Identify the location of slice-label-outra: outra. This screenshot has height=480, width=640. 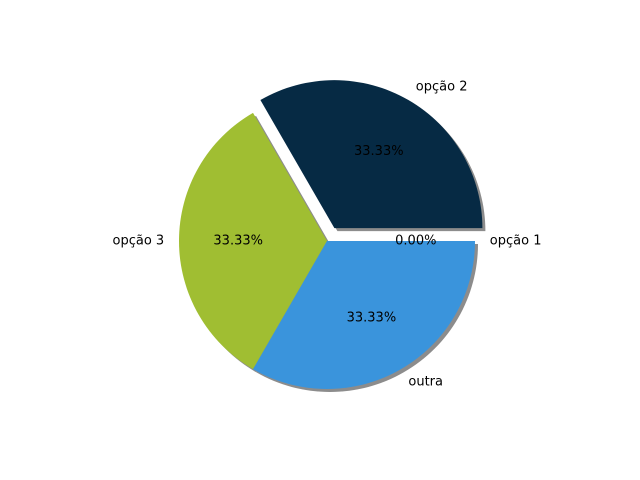
(425, 381).